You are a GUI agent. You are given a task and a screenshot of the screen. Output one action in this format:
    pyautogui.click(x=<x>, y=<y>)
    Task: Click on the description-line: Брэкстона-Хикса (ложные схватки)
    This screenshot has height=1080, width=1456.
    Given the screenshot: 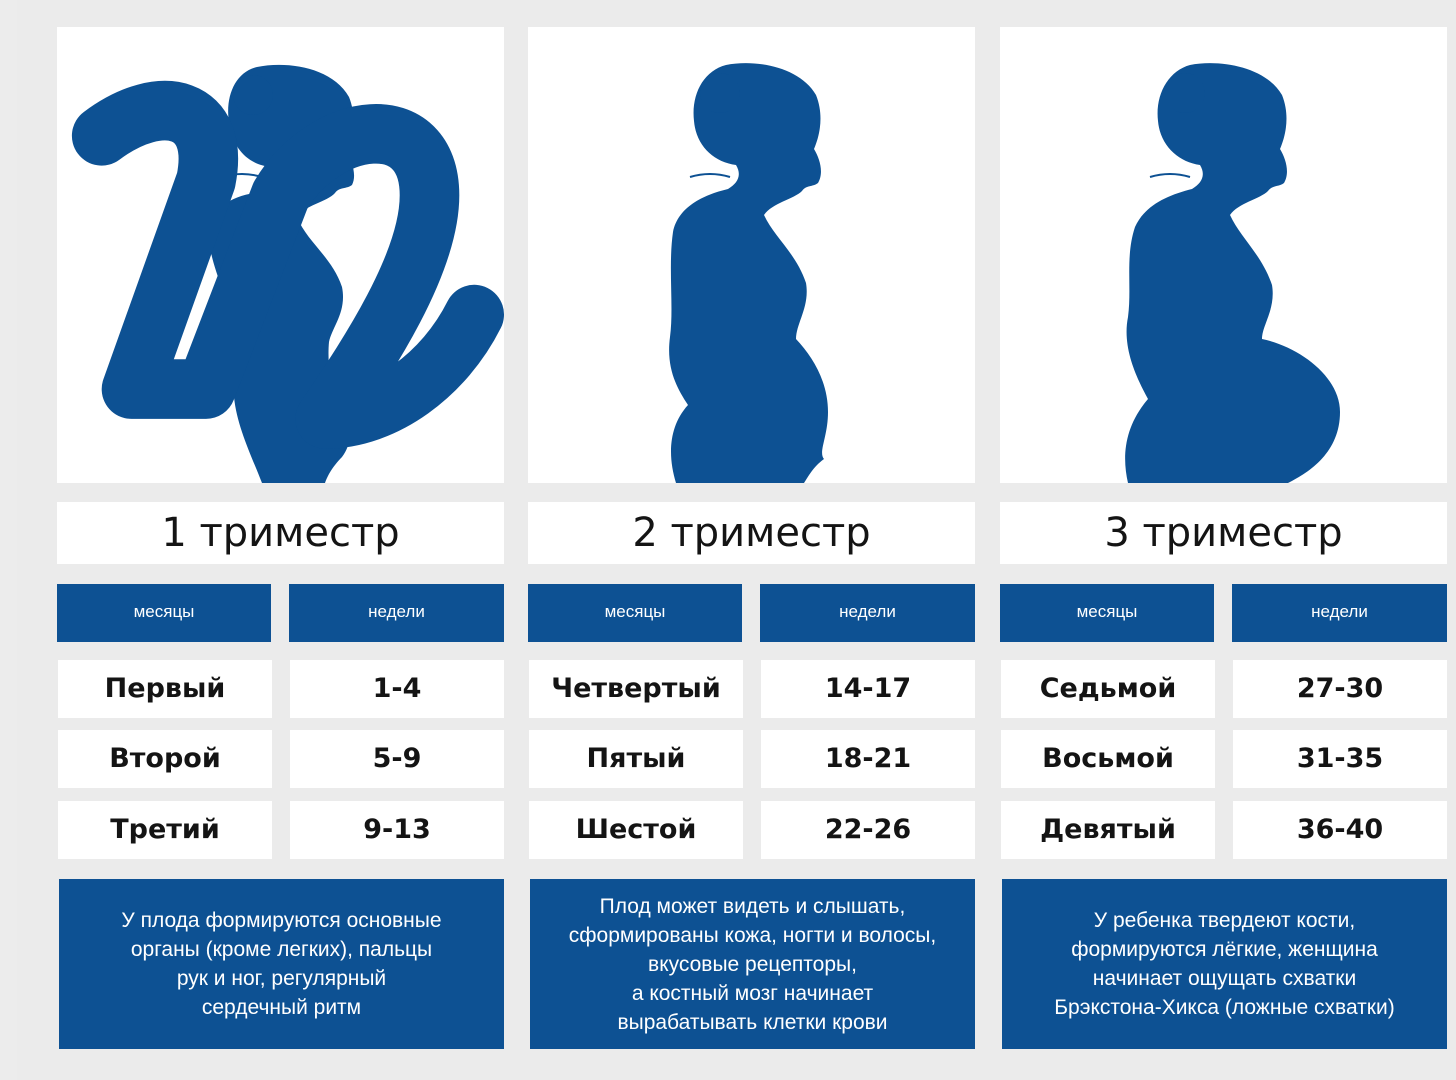 What is the action you would take?
    pyautogui.click(x=1224, y=1007)
    